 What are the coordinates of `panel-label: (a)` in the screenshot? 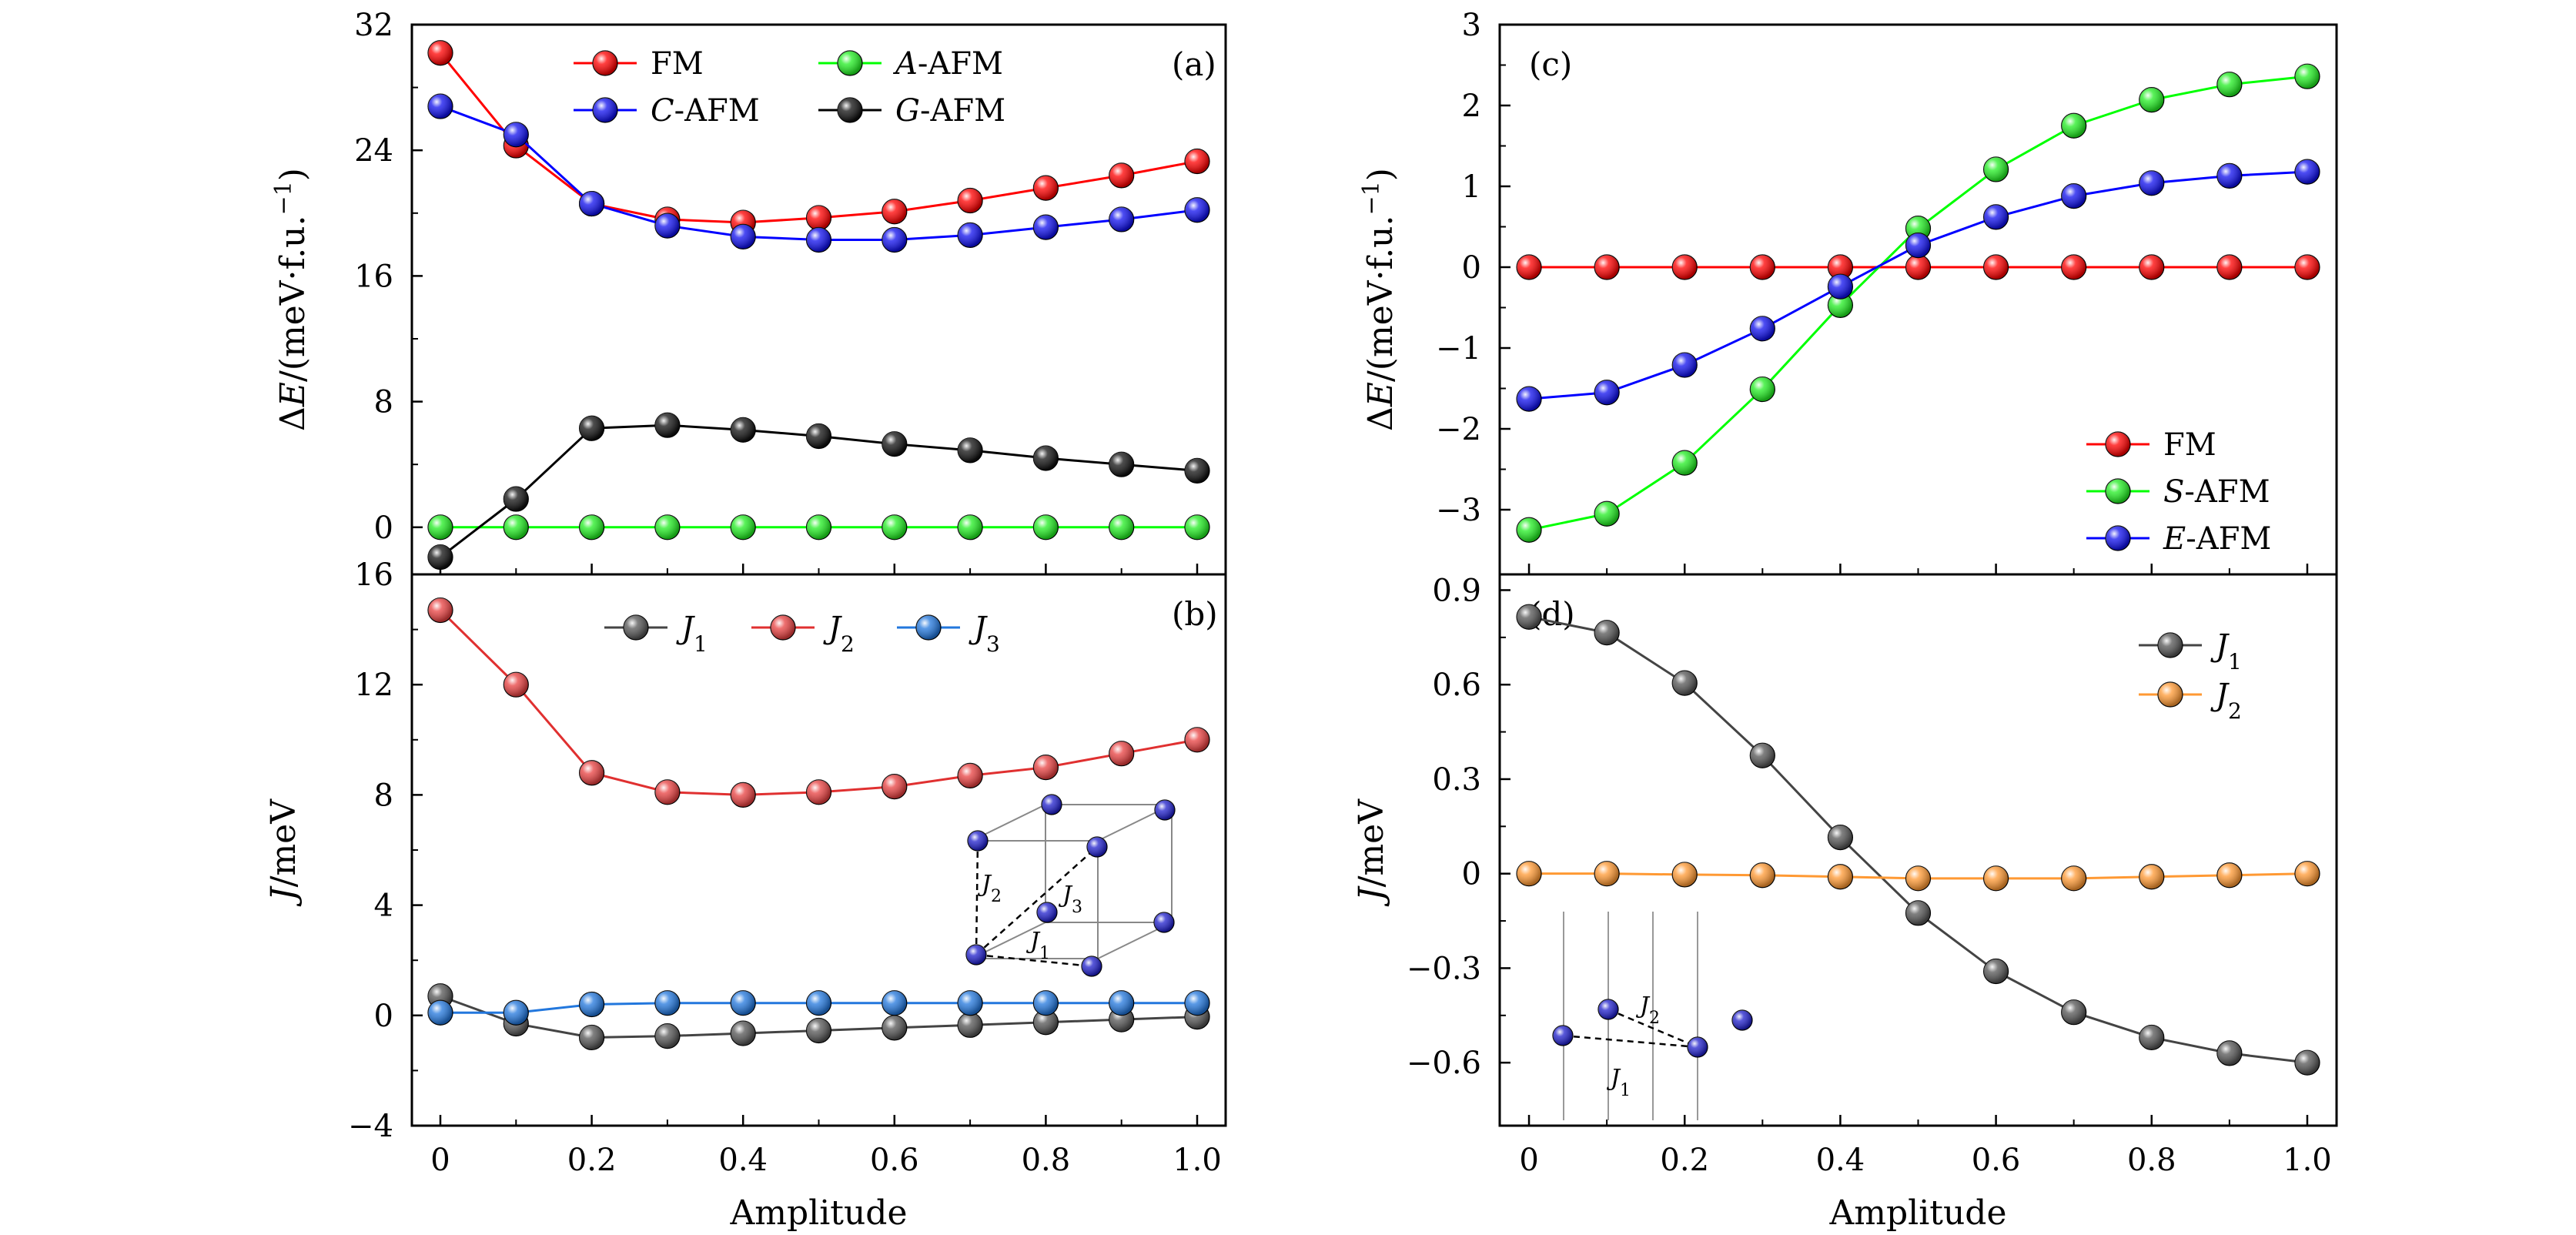 It's located at (1194, 64).